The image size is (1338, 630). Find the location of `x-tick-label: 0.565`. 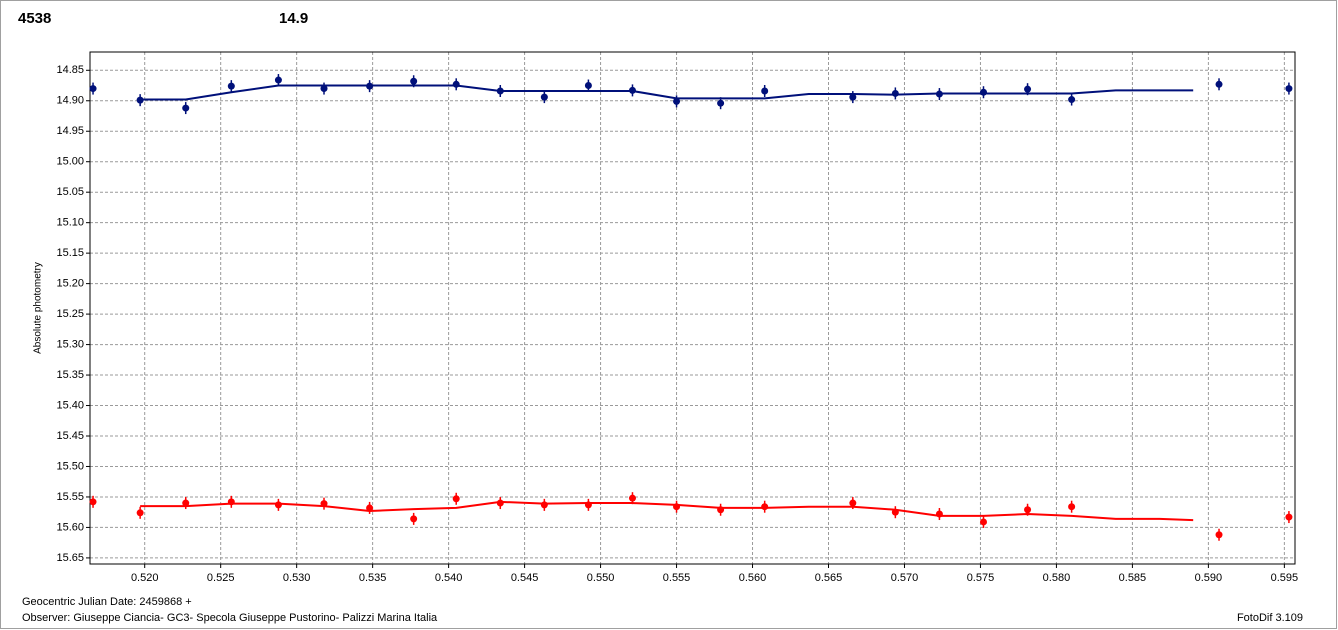

x-tick-label: 0.565 is located at coordinates (829, 578).